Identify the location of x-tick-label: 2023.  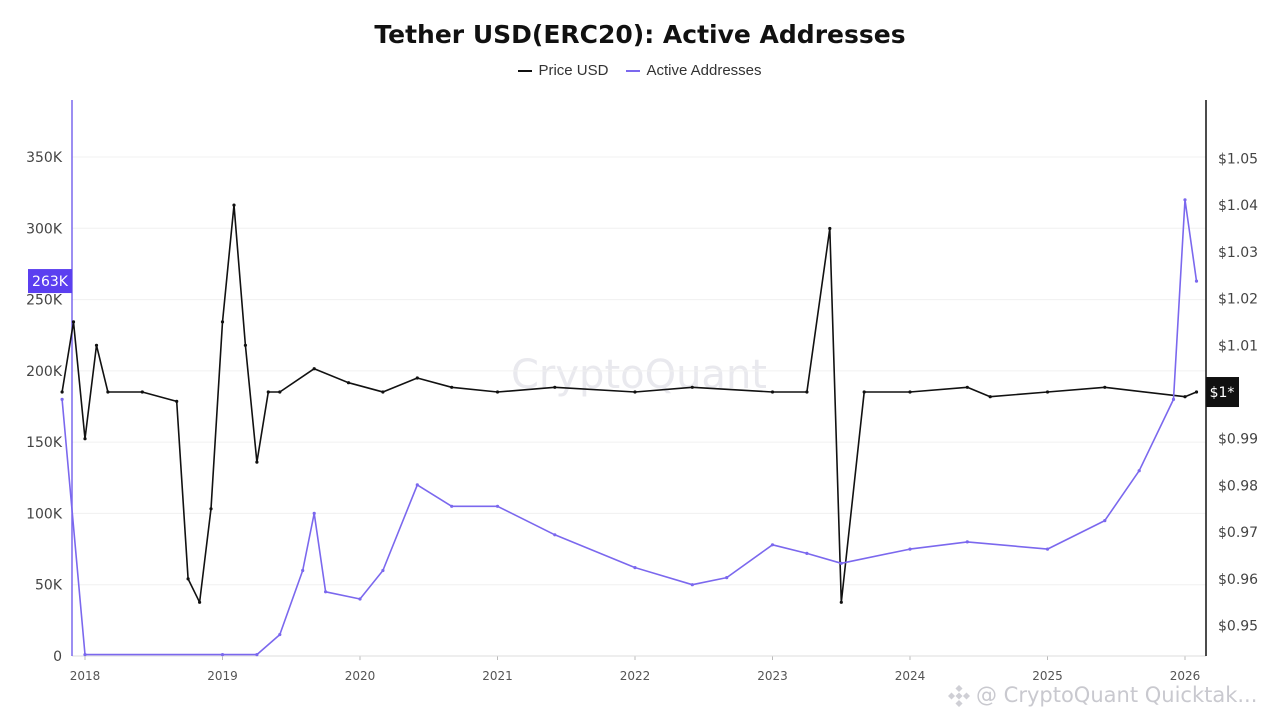
(772, 676).